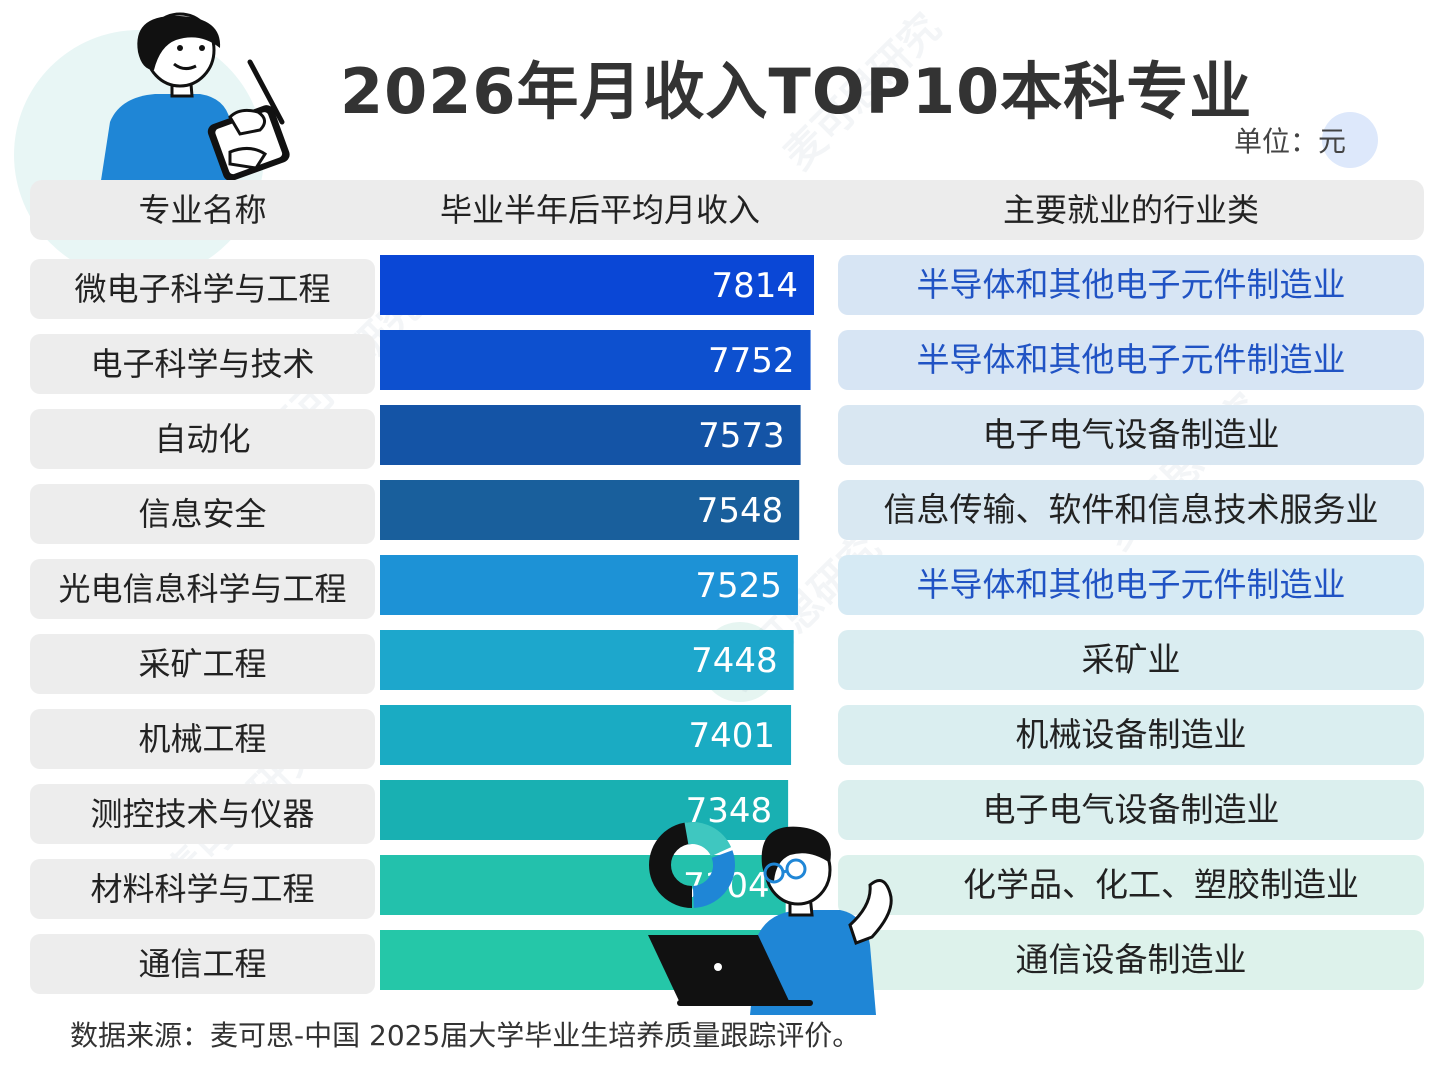 Image resolution: width=1440 pixels, height=1080 pixels. I want to click on person-laptop-illustration, so click(770, 918).